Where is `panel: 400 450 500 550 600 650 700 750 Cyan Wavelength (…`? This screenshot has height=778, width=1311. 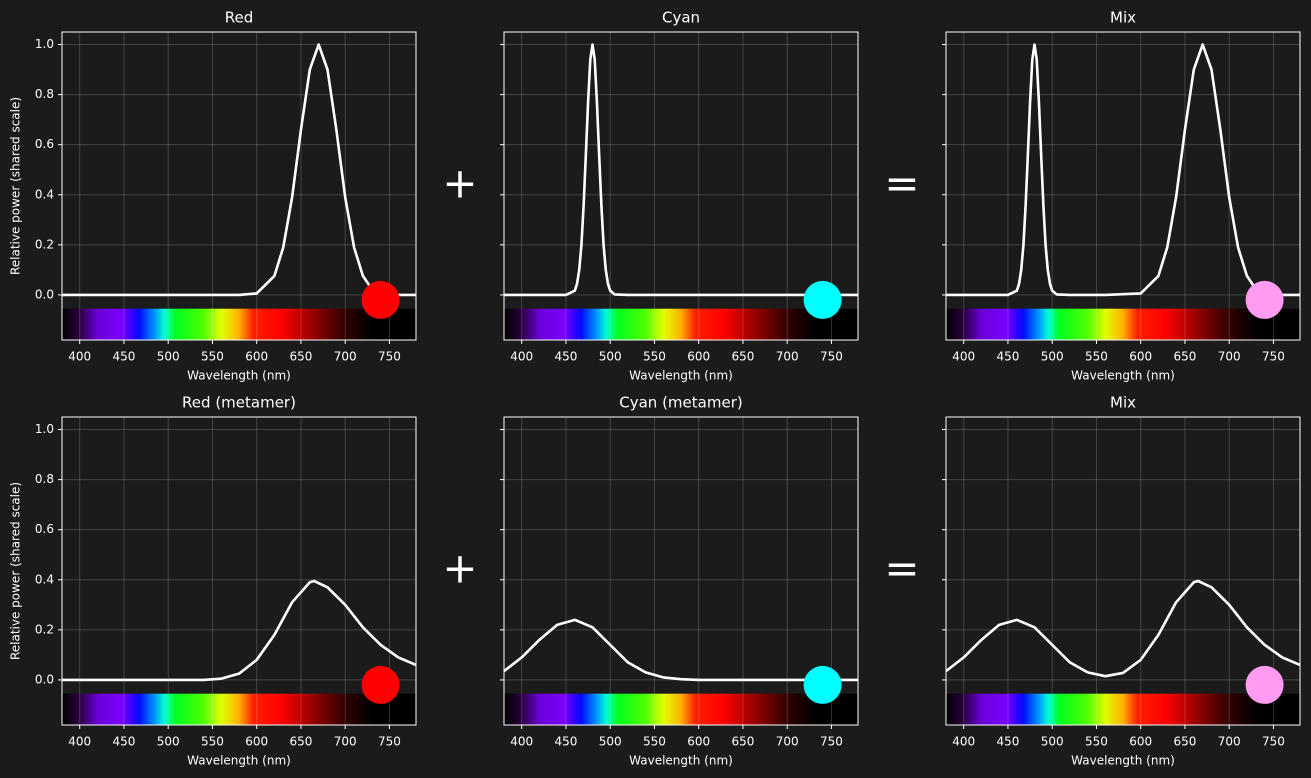
panel: 400 450 500 550 600 650 700 750 Cyan Wavelength (… is located at coordinates (679, 196).